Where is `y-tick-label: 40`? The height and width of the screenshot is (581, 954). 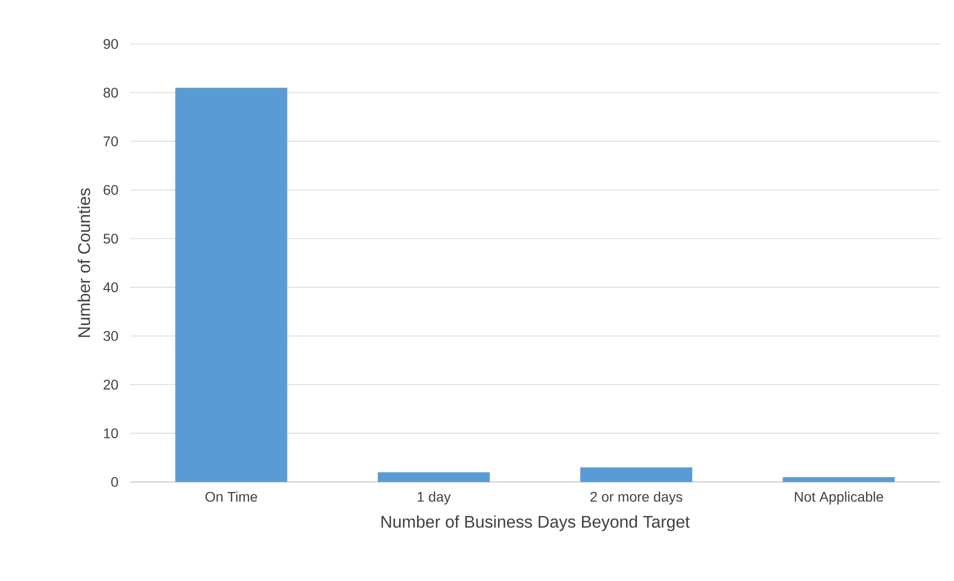 y-tick-label: 40 is located at coordinates (110, 287).